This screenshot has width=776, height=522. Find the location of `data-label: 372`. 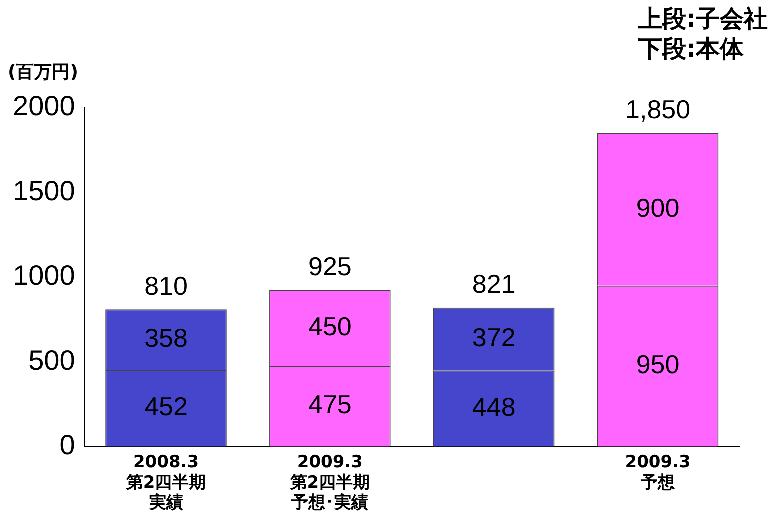

data-label: 372 is located at coordinates (494, 337).